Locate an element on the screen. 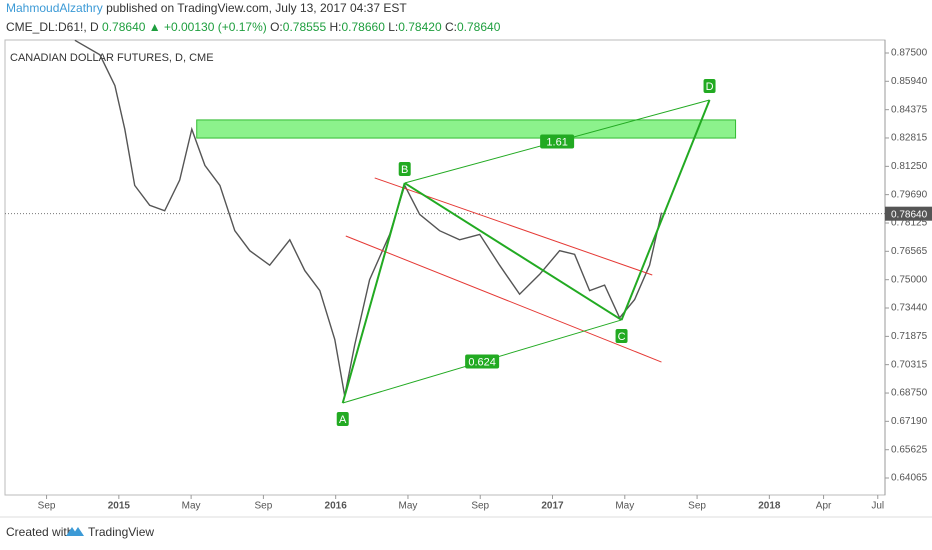 The image size is (932, 550). x-tick-label: 2015 is located at coordinates (119, 506).